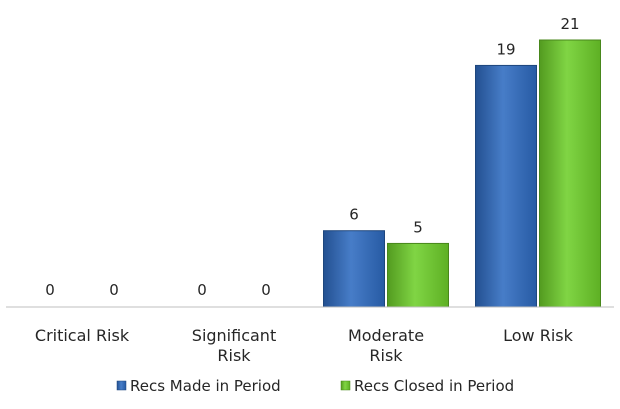 The image size is (620, 409). What do you see at coordinates (418, 227) in the screenshot?
I see `data-label-closed-2: 5` at bounding box center [418, 227].